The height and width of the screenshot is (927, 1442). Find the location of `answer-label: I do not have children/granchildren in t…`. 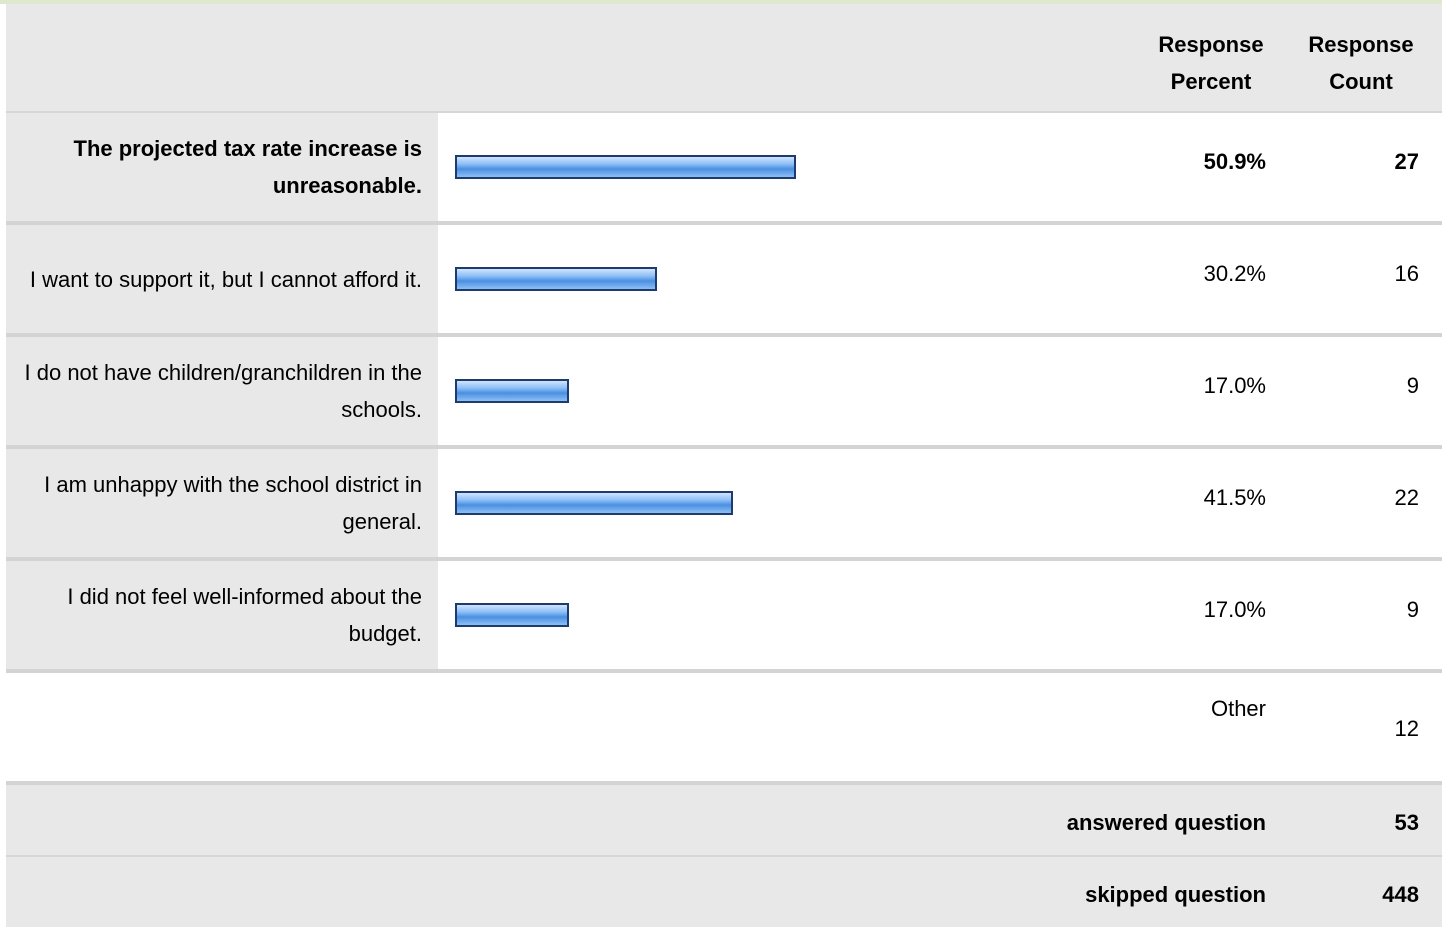

answer-label: I do not have children/granchildren in t… is located at coordinates (223, 391).